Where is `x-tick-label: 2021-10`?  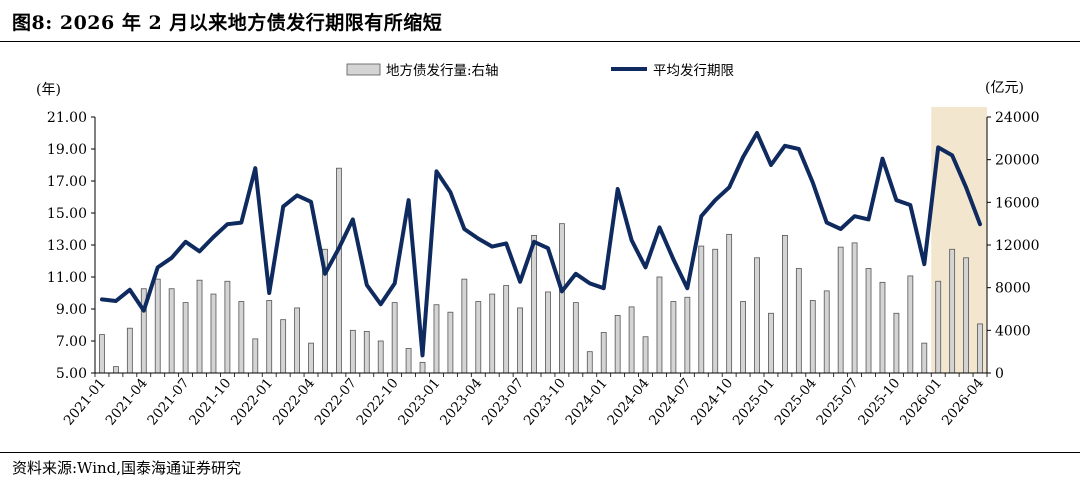
x-tick-label: 2021-10 is located at coordinates (210, 401).